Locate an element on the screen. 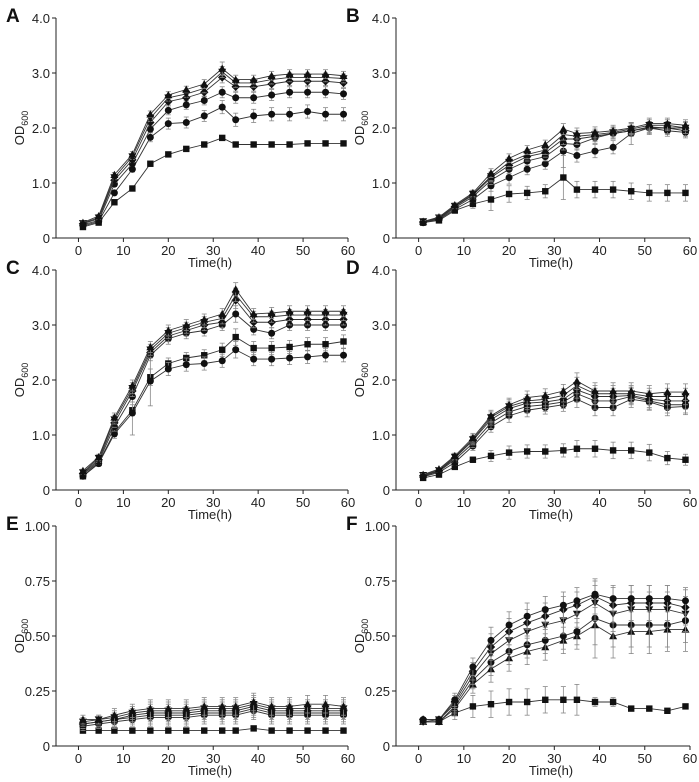  y-tick-label: 1.0 is located at coordinates (381, 183).